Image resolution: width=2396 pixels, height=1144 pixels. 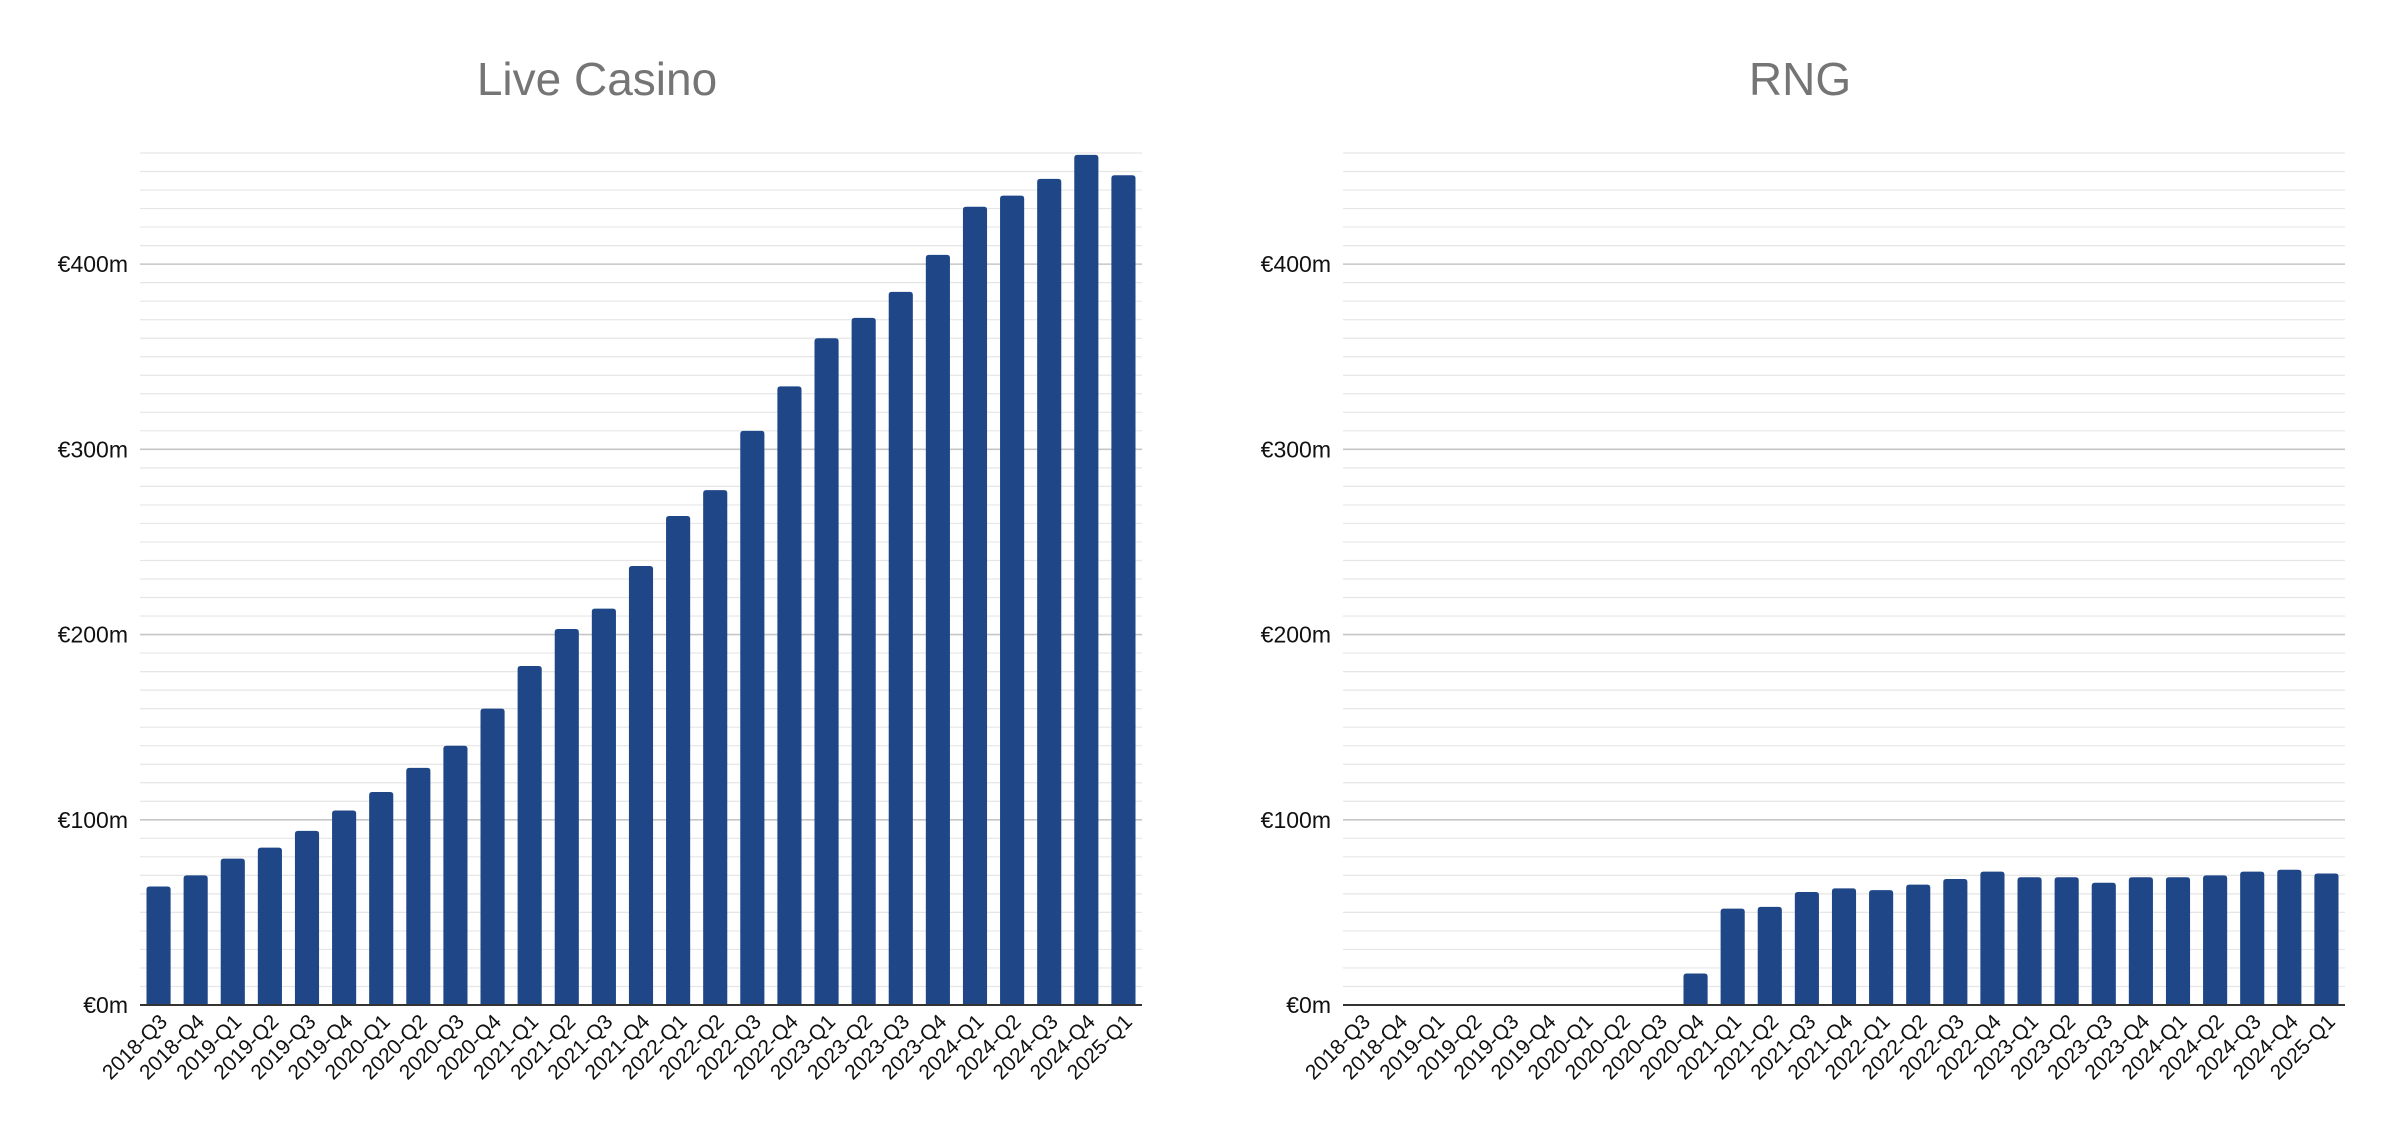 I want to click on chart-title: Live Casino, so click(x=597, y=79).